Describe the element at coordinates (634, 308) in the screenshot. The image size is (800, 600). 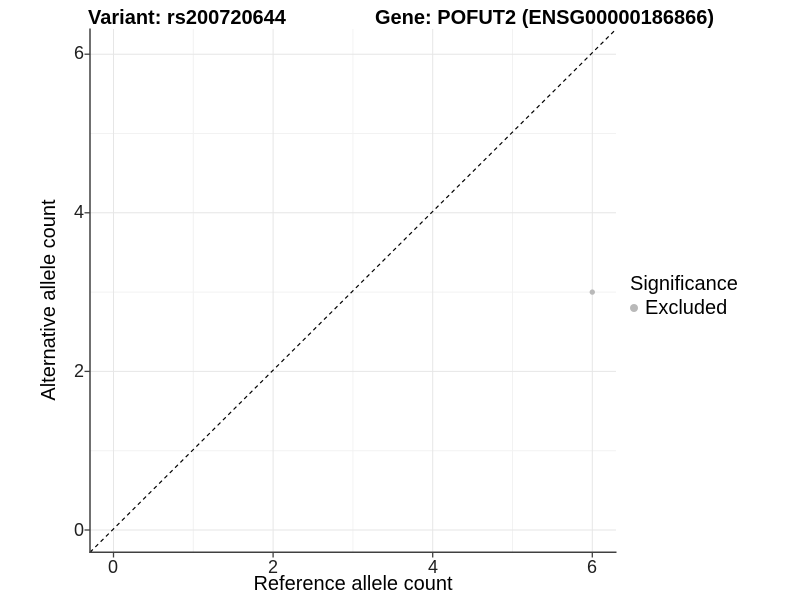
I see `legend-key-dot-icon` at that location.